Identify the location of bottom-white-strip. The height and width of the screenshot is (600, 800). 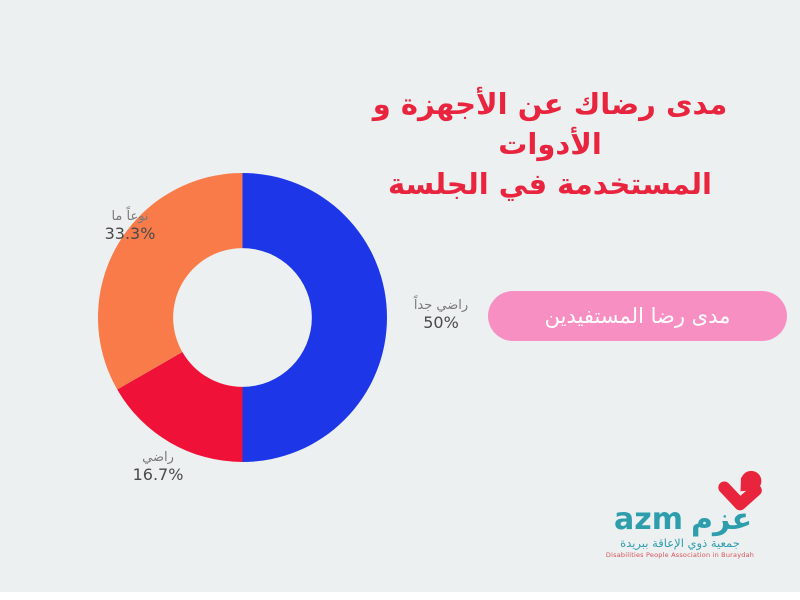
(400, 596).